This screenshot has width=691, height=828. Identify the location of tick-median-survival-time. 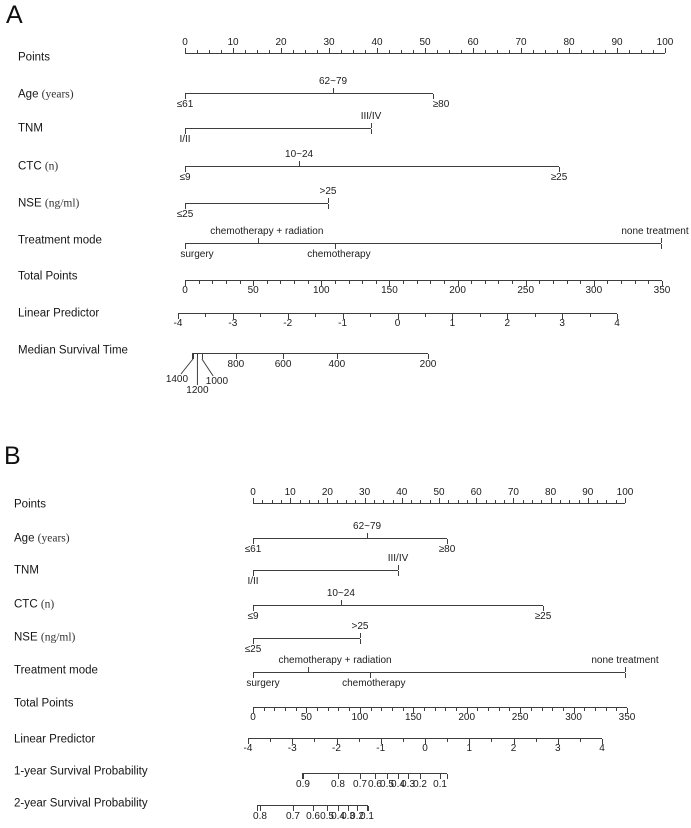
(197, 356).